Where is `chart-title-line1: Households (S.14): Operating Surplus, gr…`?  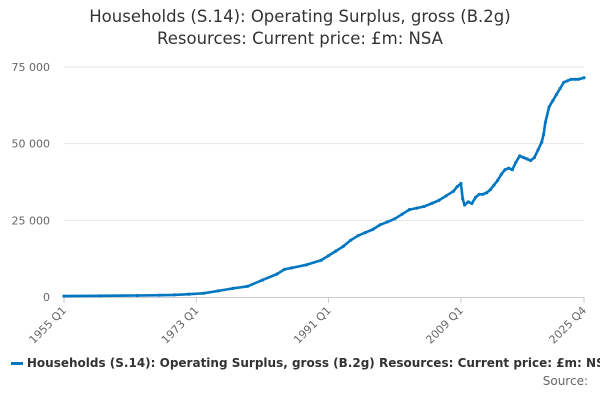 chart-title-line1: Households (S.14): Operating Surplus, gr… is located at coordinates (300, 16).